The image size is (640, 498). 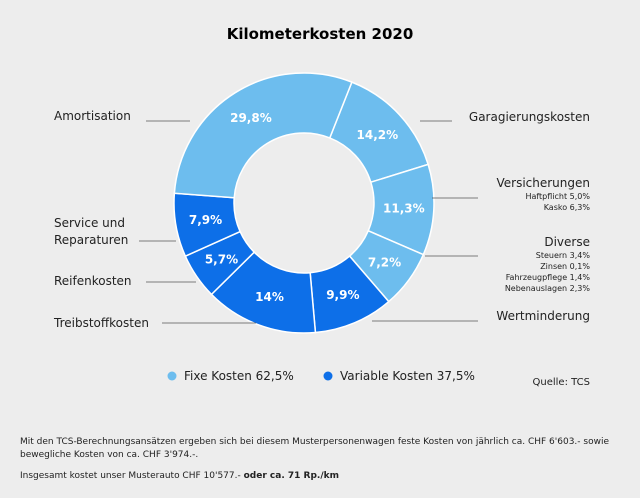 What do you see at coordinates (269, 297) in the screenshot?
I see `slice-value-treibstoffkosten: 14%` at bounding box center [269, 297].